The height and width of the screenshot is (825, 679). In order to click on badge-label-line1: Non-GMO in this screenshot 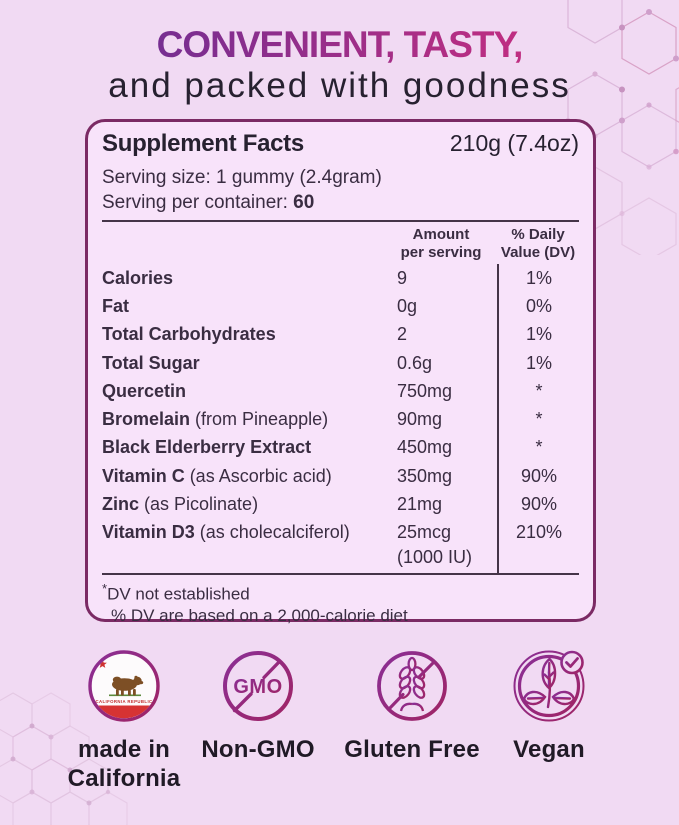, I will do `click(258, 749)`.